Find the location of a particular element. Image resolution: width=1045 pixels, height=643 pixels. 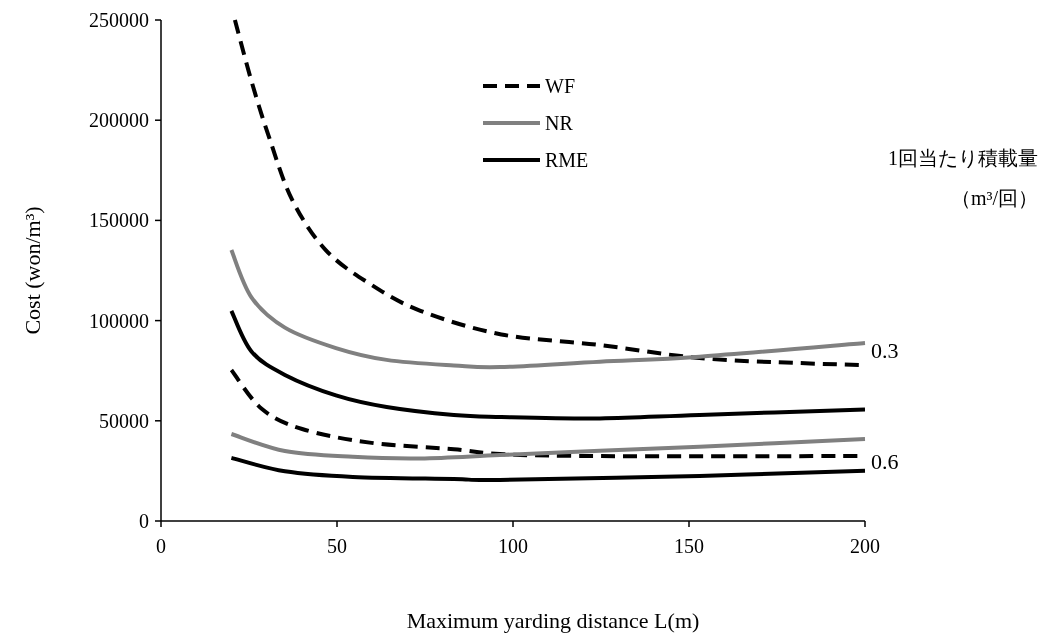

text: （m³/回） is located at coordinates (994, 198).